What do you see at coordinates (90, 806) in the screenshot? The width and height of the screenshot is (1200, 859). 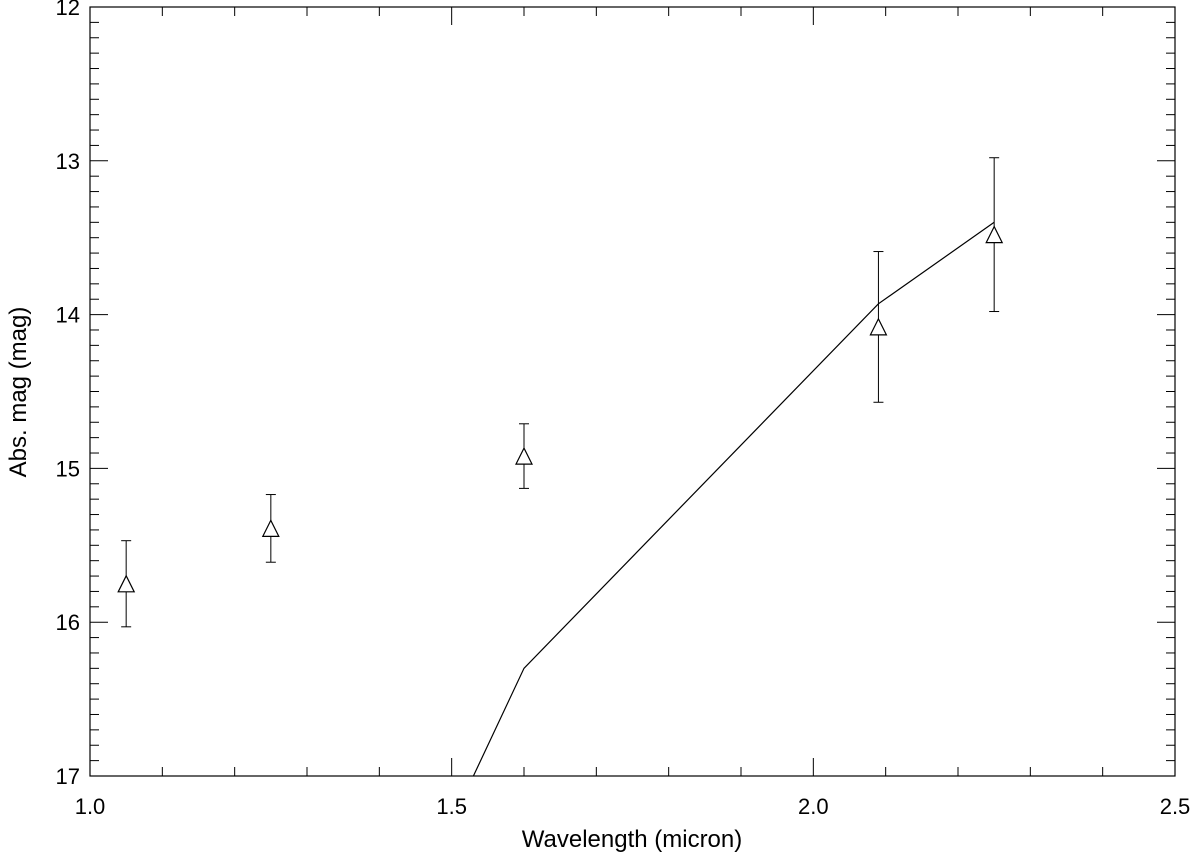 I see `x-tick-label: 1.0` at bounding box center [90, 806].